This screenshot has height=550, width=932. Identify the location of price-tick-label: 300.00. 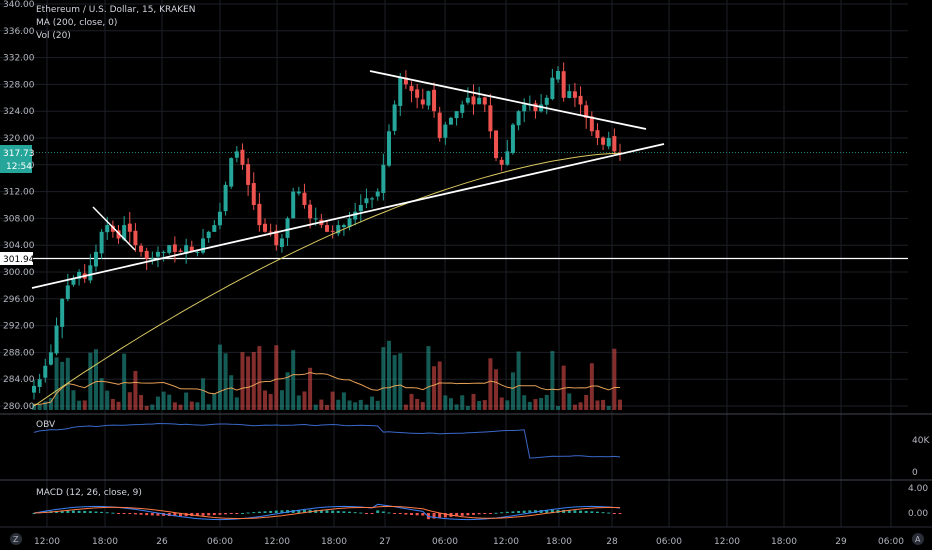
(19, 273).